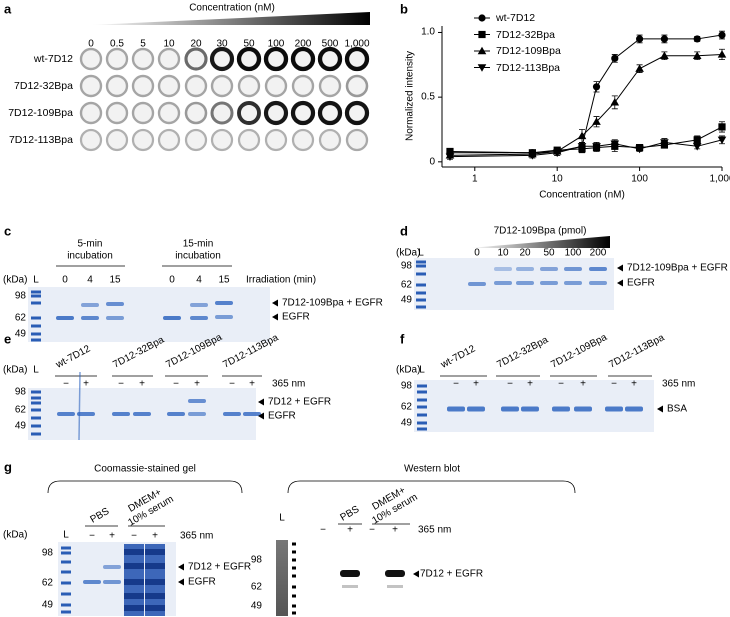 This screenshot has width=730, height=617. Describe the element at coordinates (677, 268) in the screenshot. I see `band-label: 7D12-109Bpa + EGFR` at that location.